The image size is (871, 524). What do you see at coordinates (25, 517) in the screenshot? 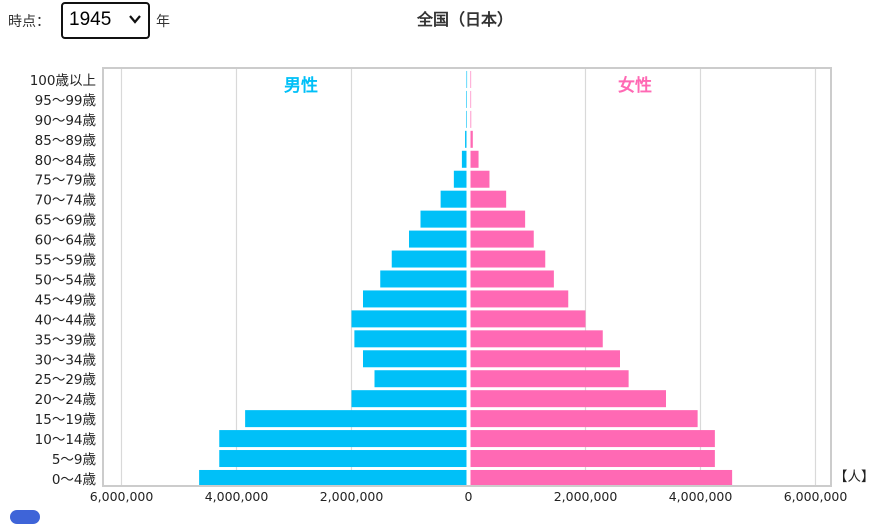
I see `partial-button` at bounding box center [25, 517].